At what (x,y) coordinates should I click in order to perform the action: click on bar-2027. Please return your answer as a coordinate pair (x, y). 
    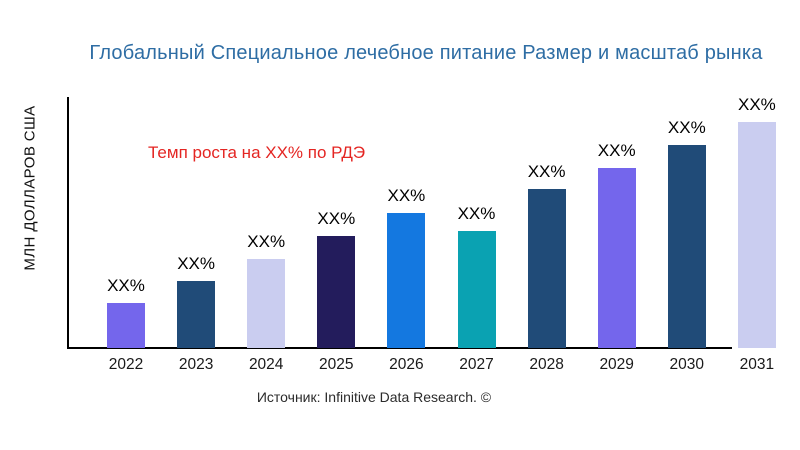
    Looking at the image, I should click on (476, 289).